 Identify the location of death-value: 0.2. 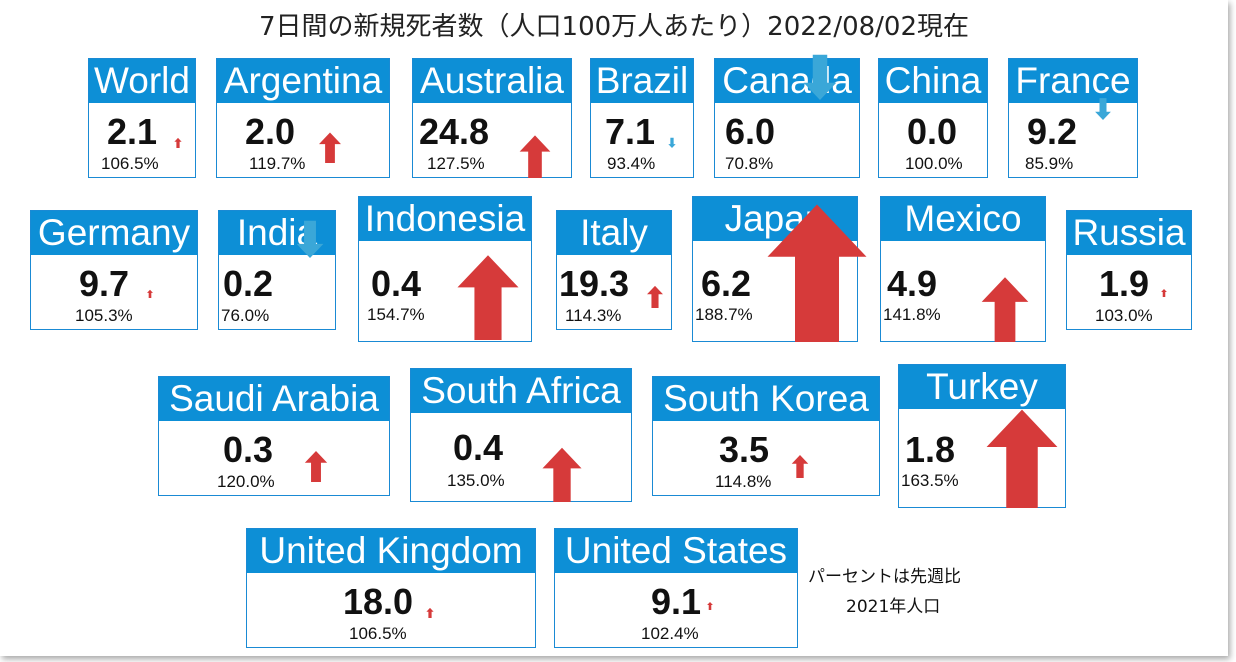
(248, 283).